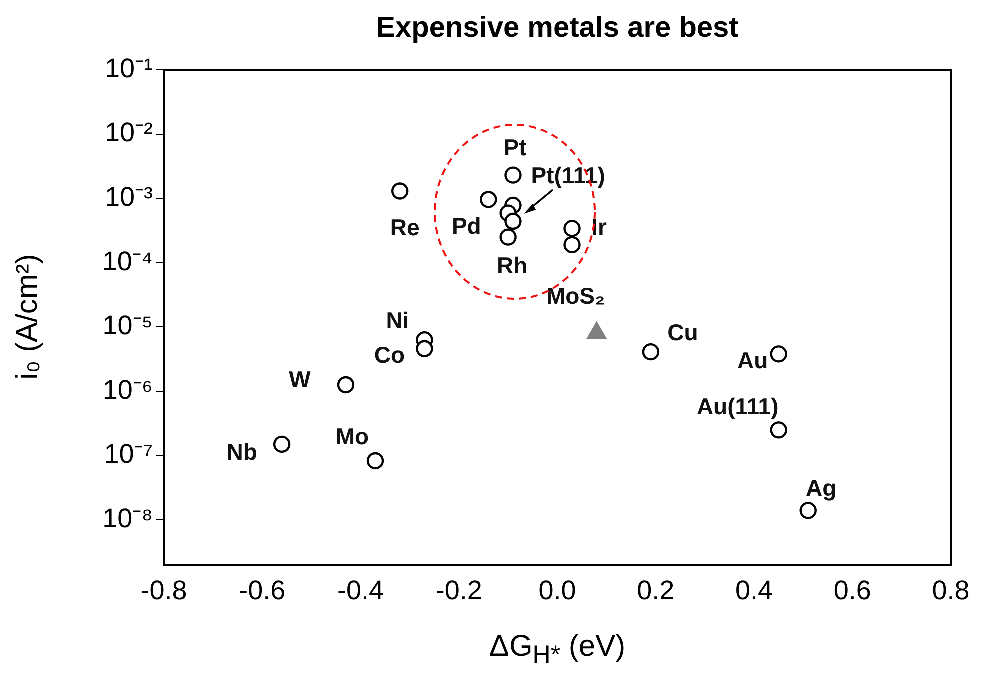  What do you see at coordinates (353, 436) in the screenshot?
I see `annotation: Mo` at bounding box center [353, 436].